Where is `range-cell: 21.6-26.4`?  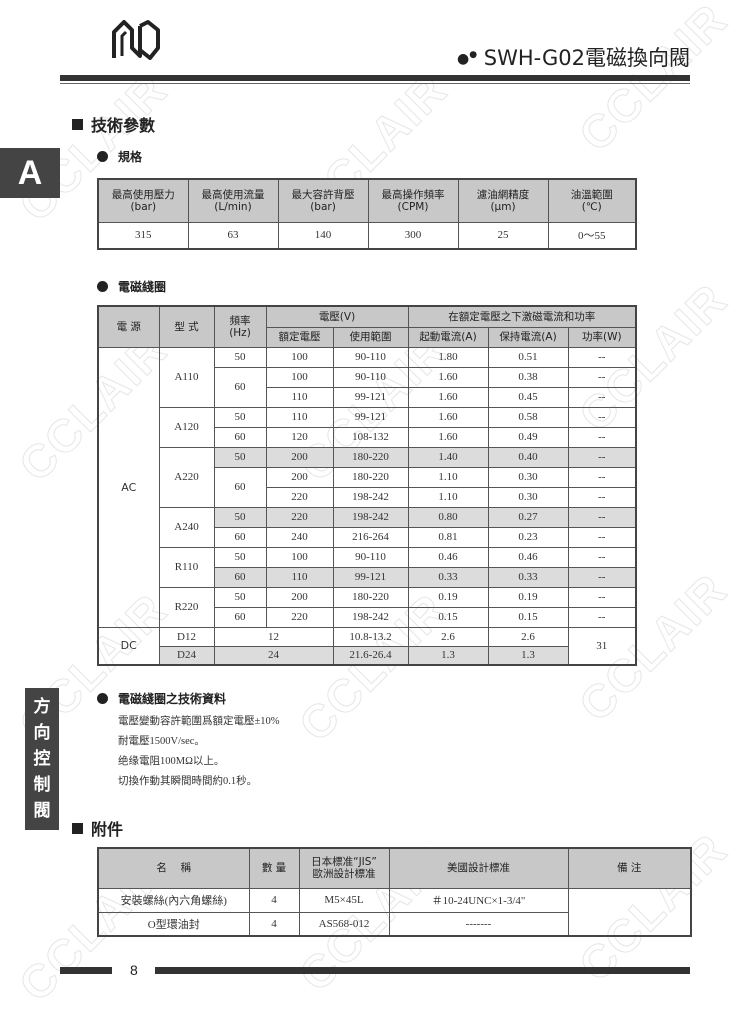
range-cell: 21.6-26.4 is located at coordinates (370, 655).